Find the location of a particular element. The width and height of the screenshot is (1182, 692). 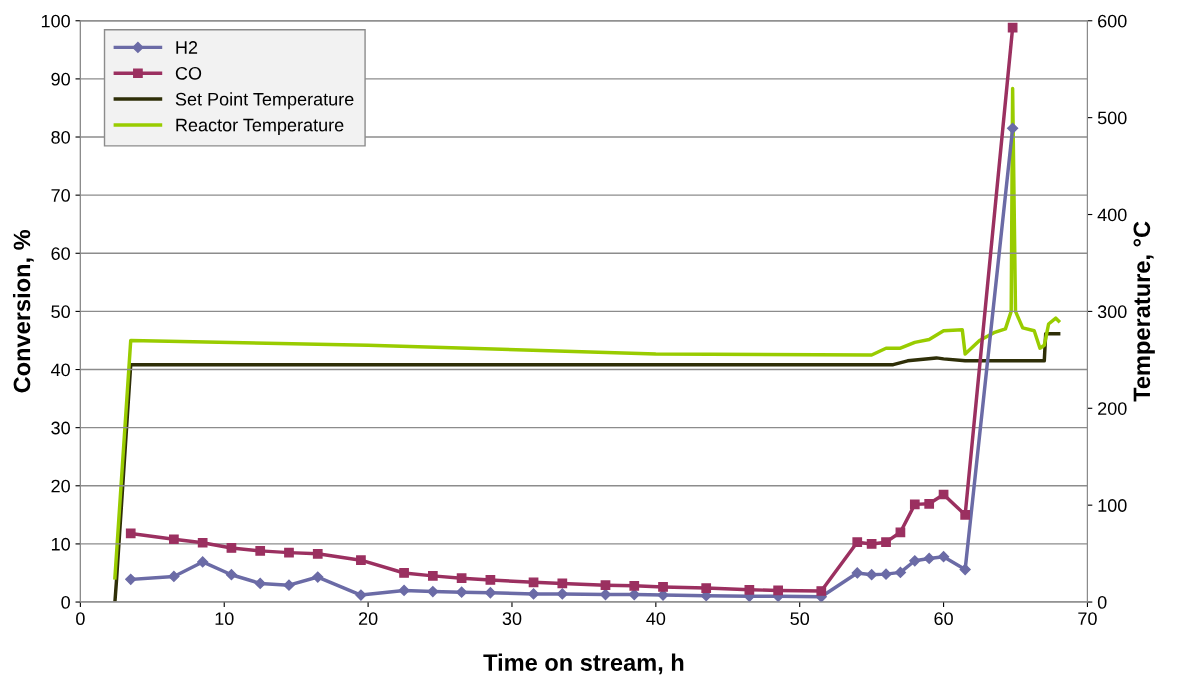

y2-tick-label: 600 is located at coordinates (1112, 21).